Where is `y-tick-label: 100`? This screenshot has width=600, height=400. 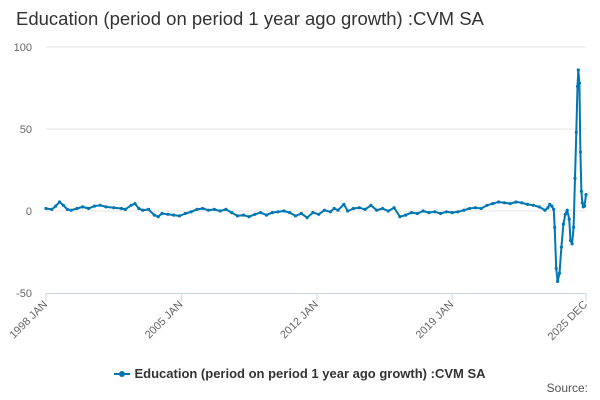
y-tick-label: 100 is located at coordinates (23, 48).